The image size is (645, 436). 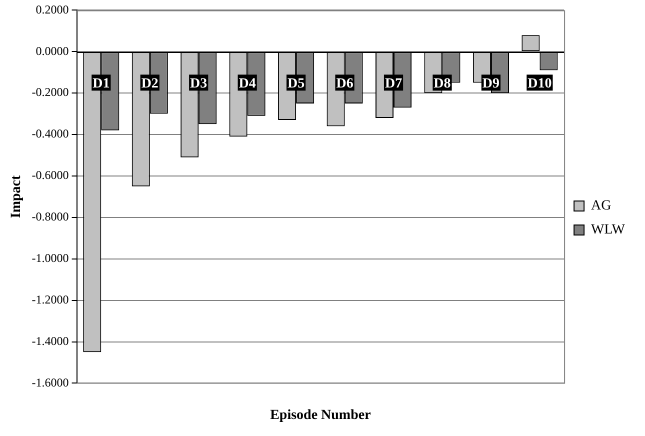 What do you see at coordinates (149, 84) in the screenshot?
I see `x-tick-label: D2` at bounding box center [149, 84].